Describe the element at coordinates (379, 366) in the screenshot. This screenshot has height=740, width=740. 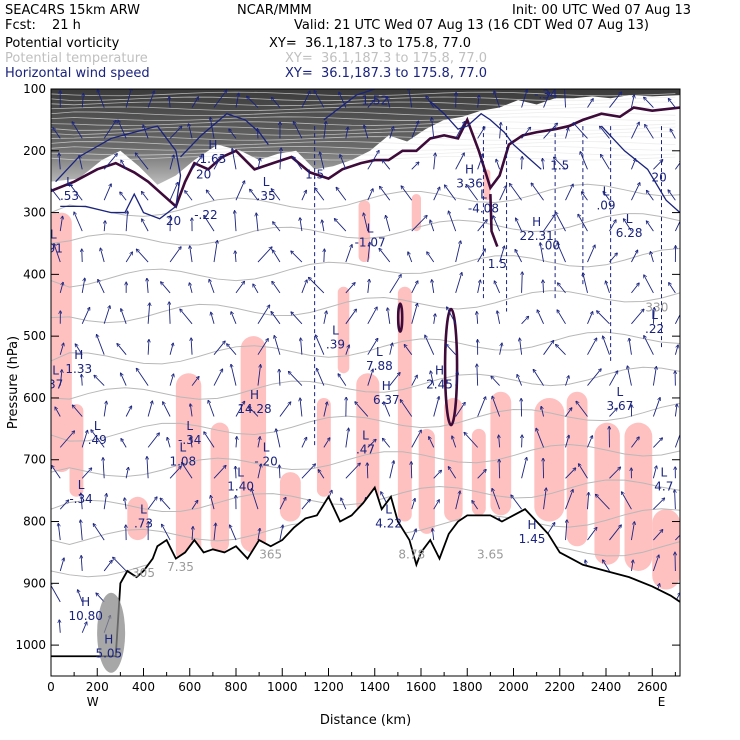
I see `extremum-value: 7.88` at that location.